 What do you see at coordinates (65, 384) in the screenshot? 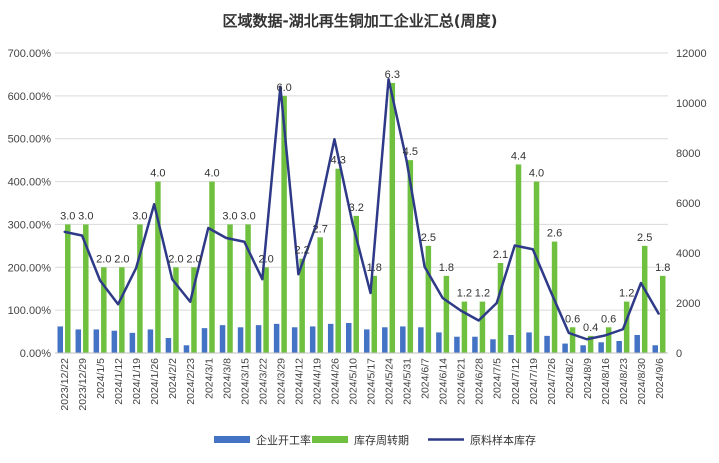
I see `x-tick-label: 2023/12/22` at bounding box center [65, 384].